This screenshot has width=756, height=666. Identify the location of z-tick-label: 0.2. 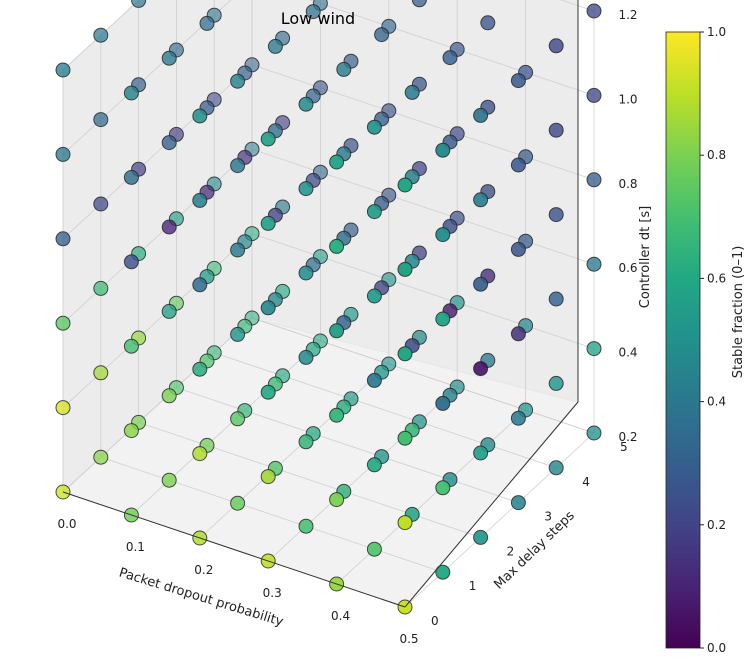
(627, 437).